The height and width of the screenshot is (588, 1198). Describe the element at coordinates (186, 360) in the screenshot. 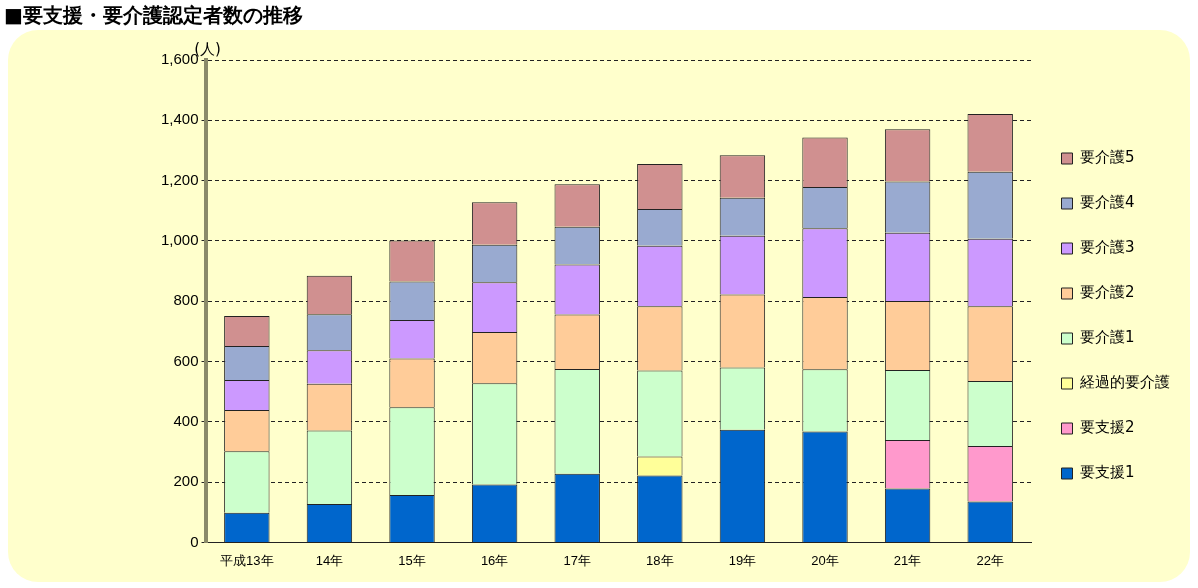

I see `y-tick-label: 600` at that location.